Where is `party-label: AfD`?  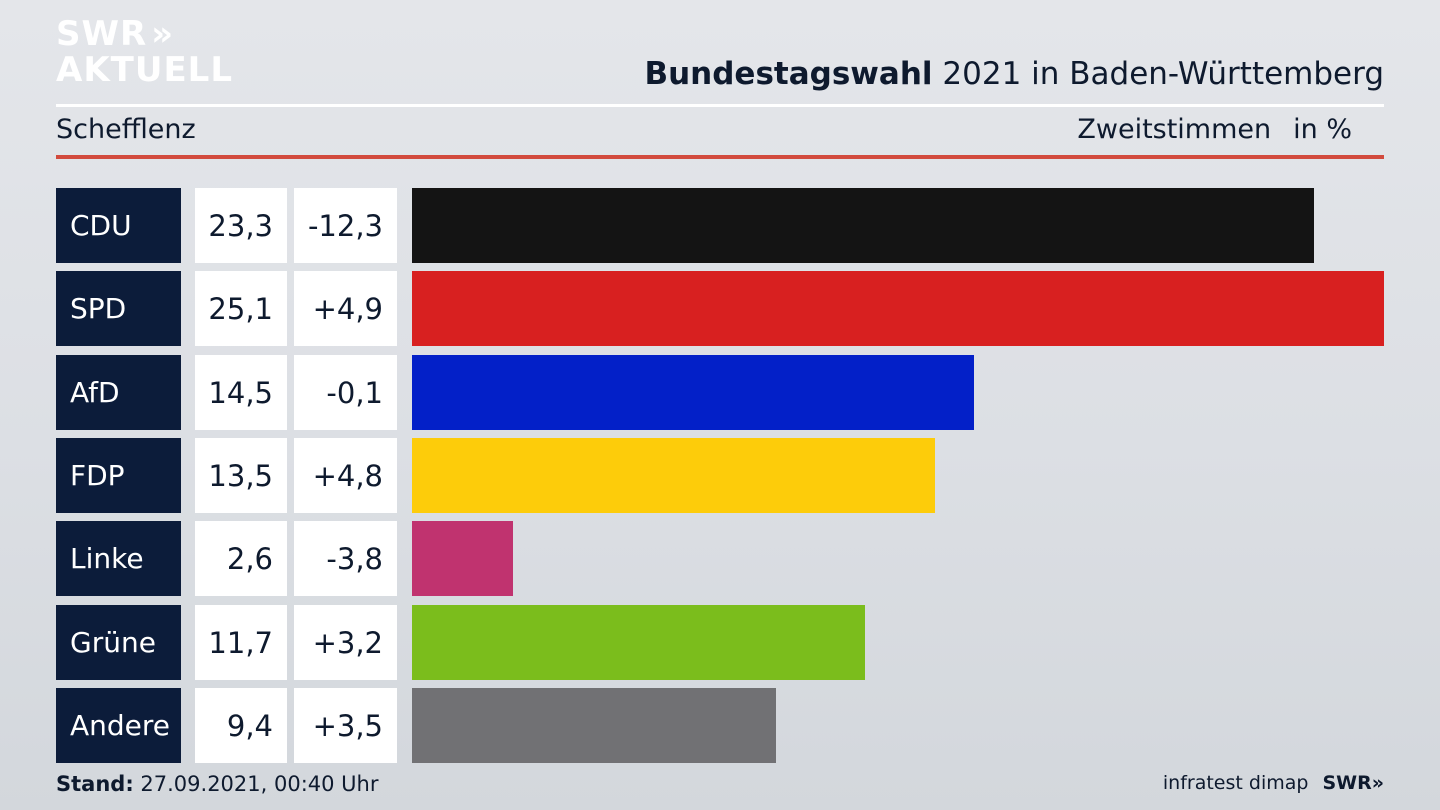
party-label: AfD is located at coordinates (118, 392).